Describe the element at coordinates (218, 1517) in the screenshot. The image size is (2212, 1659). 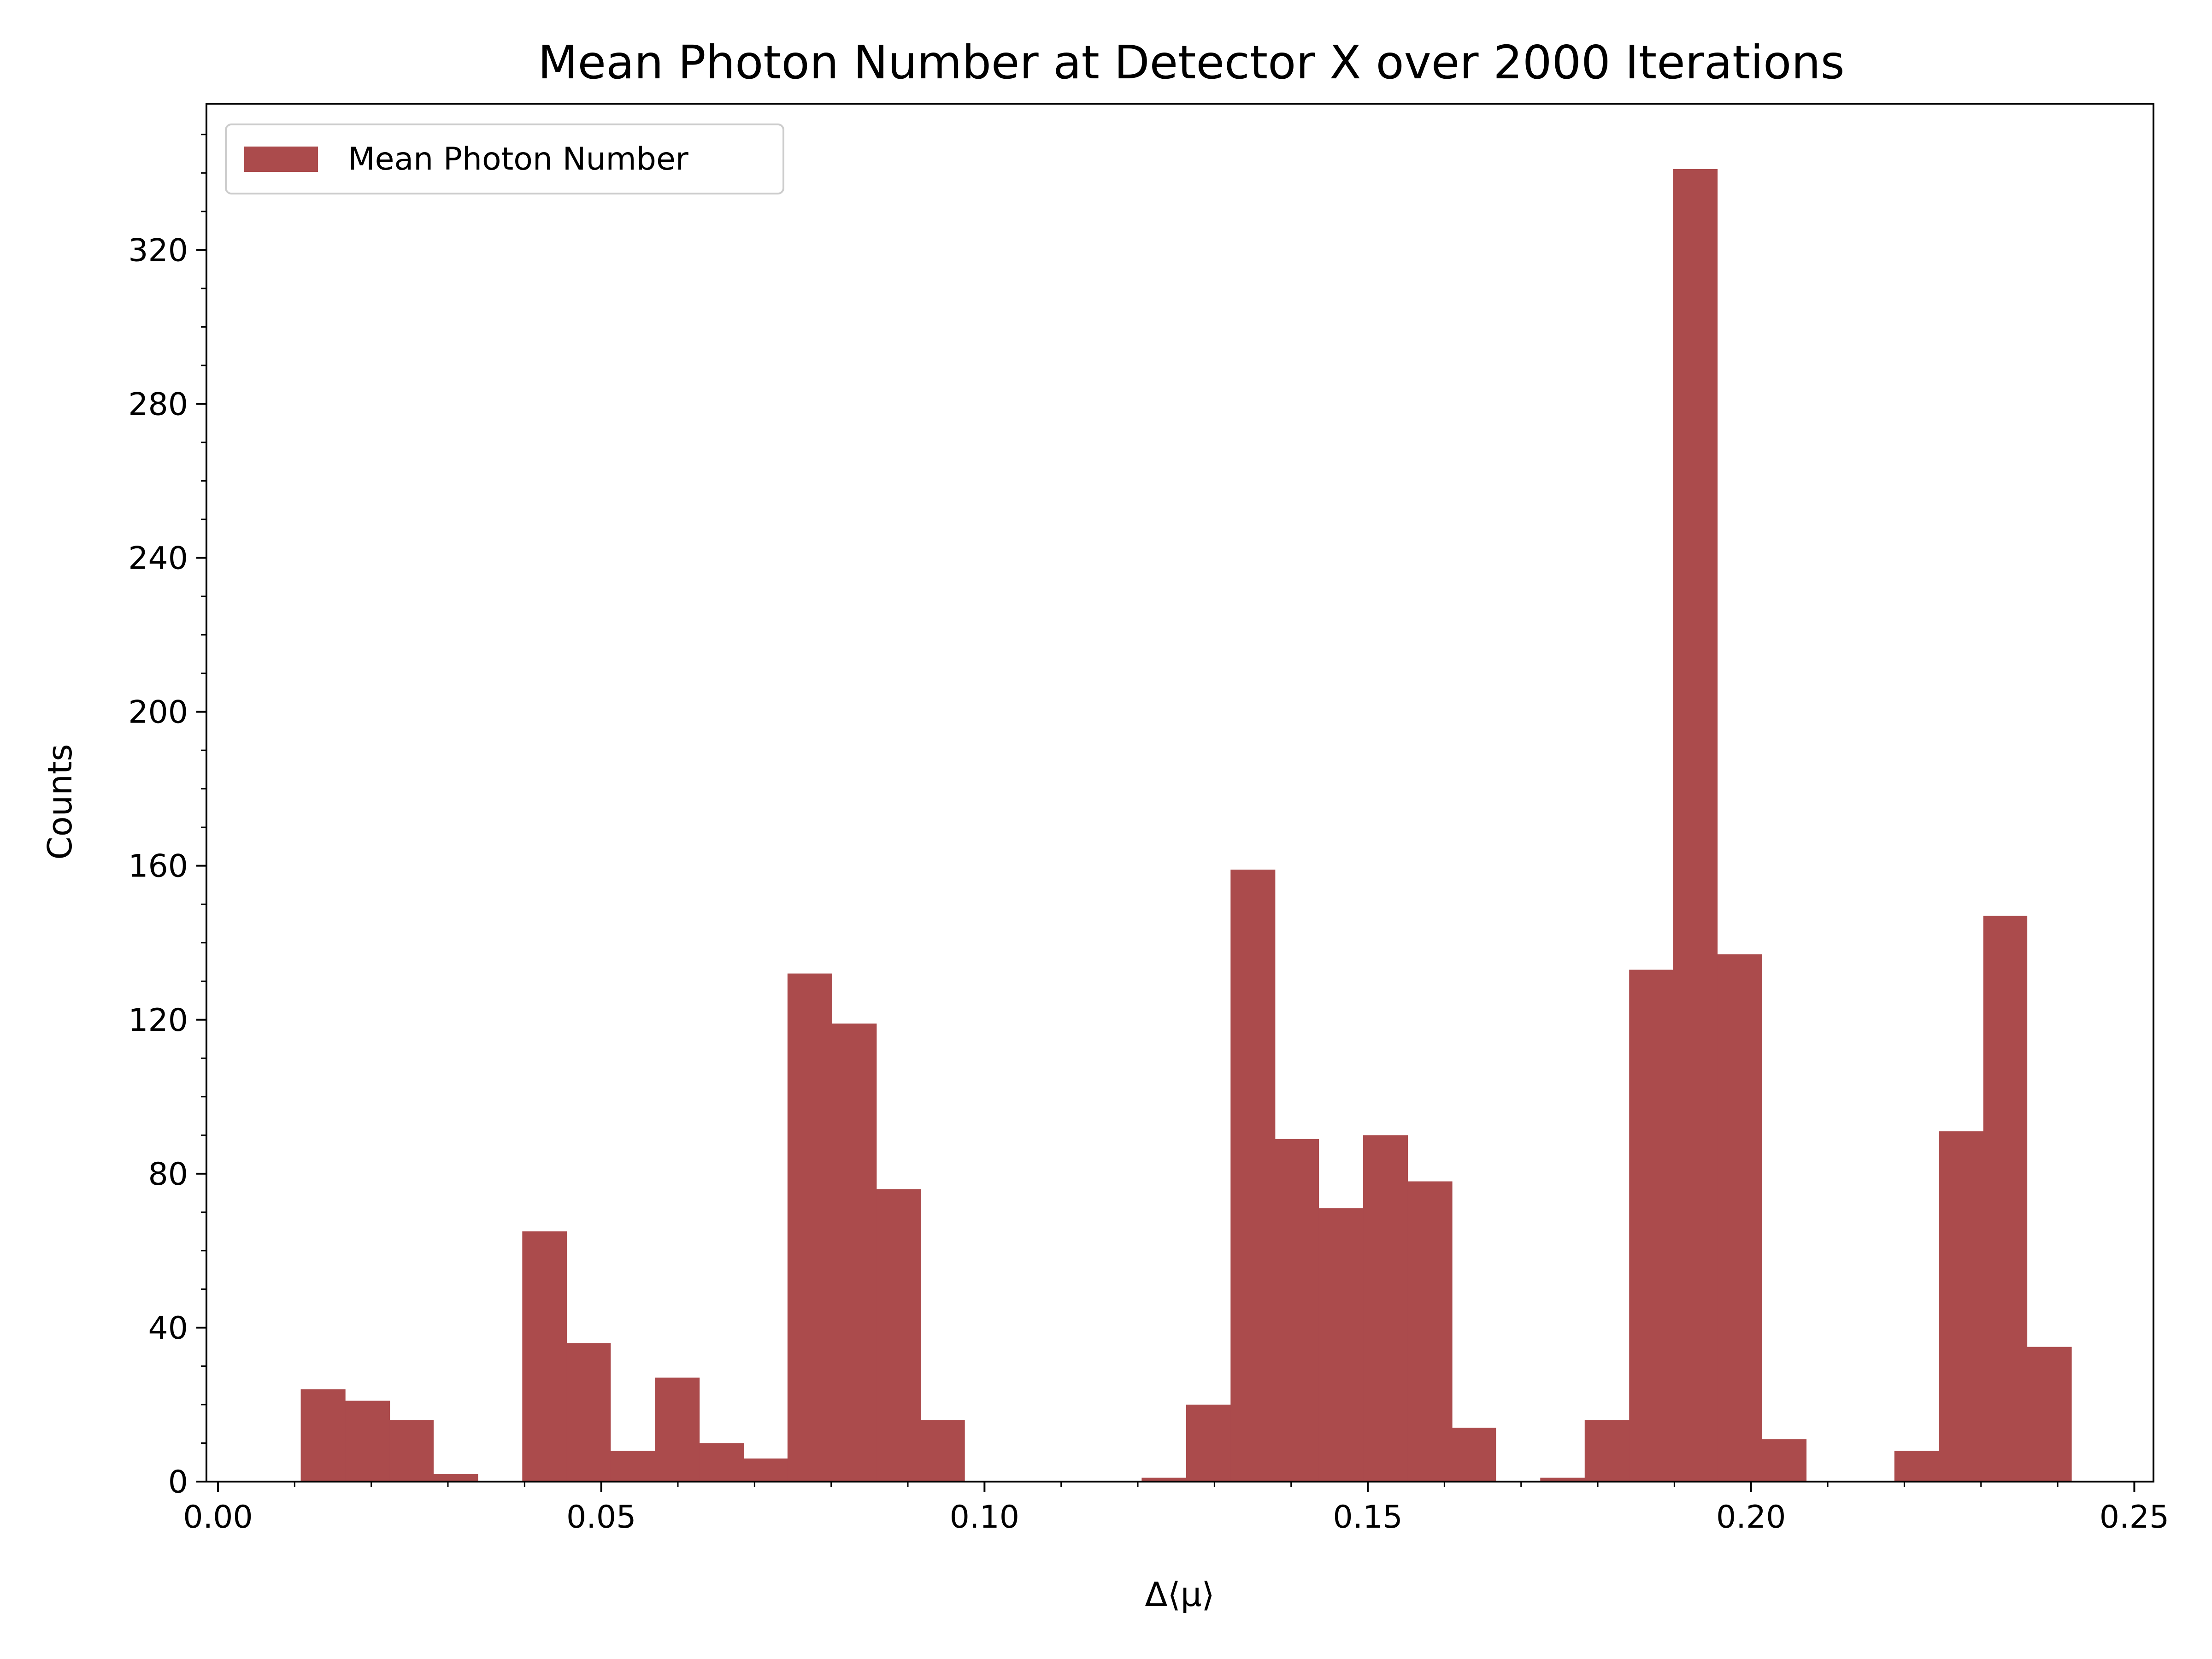
I see `x-tick-label: 0.00` at that location.